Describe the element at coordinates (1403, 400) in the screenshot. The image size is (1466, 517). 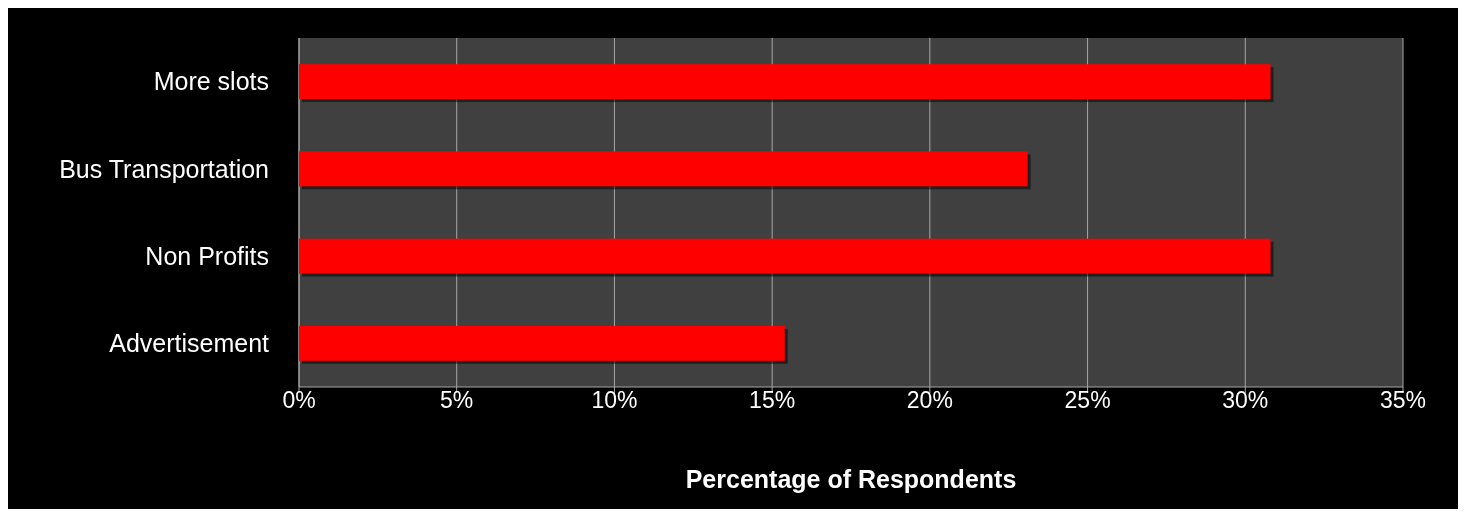
I see `x-tick-label: 35%` at that location.